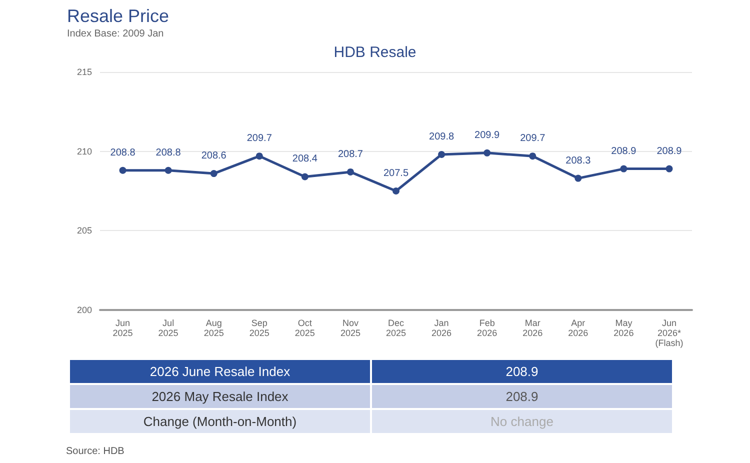  What do you see at coordinates (214, 328) in the screenshot?
I see `x-tick-label: Aug 2025` at bounding box center [214, 328].